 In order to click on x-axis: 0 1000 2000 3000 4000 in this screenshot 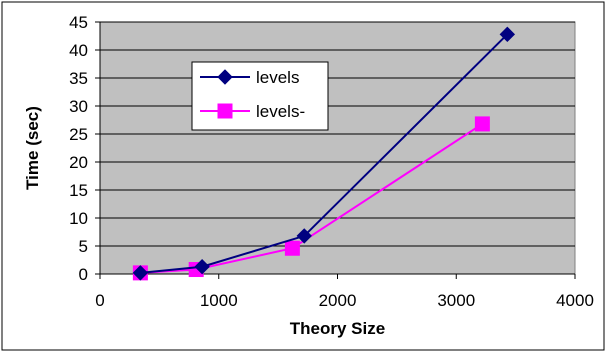, I will do `click(344, 291)`.